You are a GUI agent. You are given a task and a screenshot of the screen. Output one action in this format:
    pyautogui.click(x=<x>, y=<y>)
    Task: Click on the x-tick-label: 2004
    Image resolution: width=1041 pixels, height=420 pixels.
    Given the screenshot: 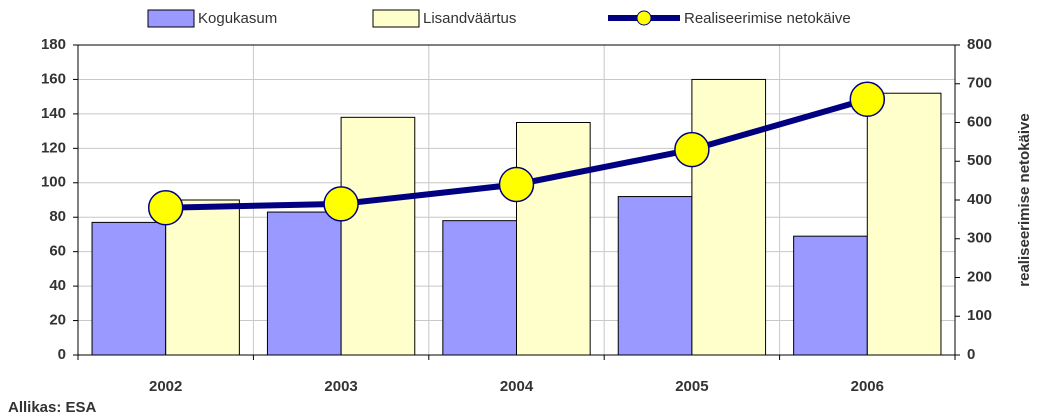 What is the action you would take?
    pyautogui.click(x=517, y=386)
    